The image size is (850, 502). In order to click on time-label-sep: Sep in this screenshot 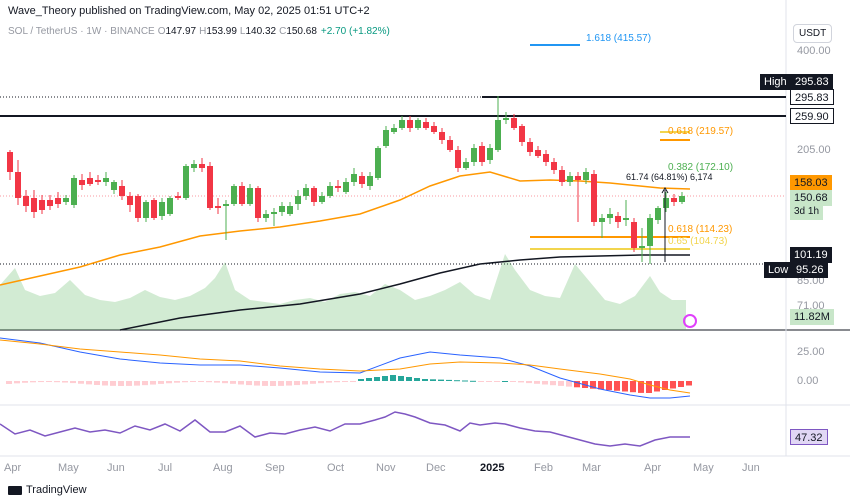, I will do `click(275, 468)`.